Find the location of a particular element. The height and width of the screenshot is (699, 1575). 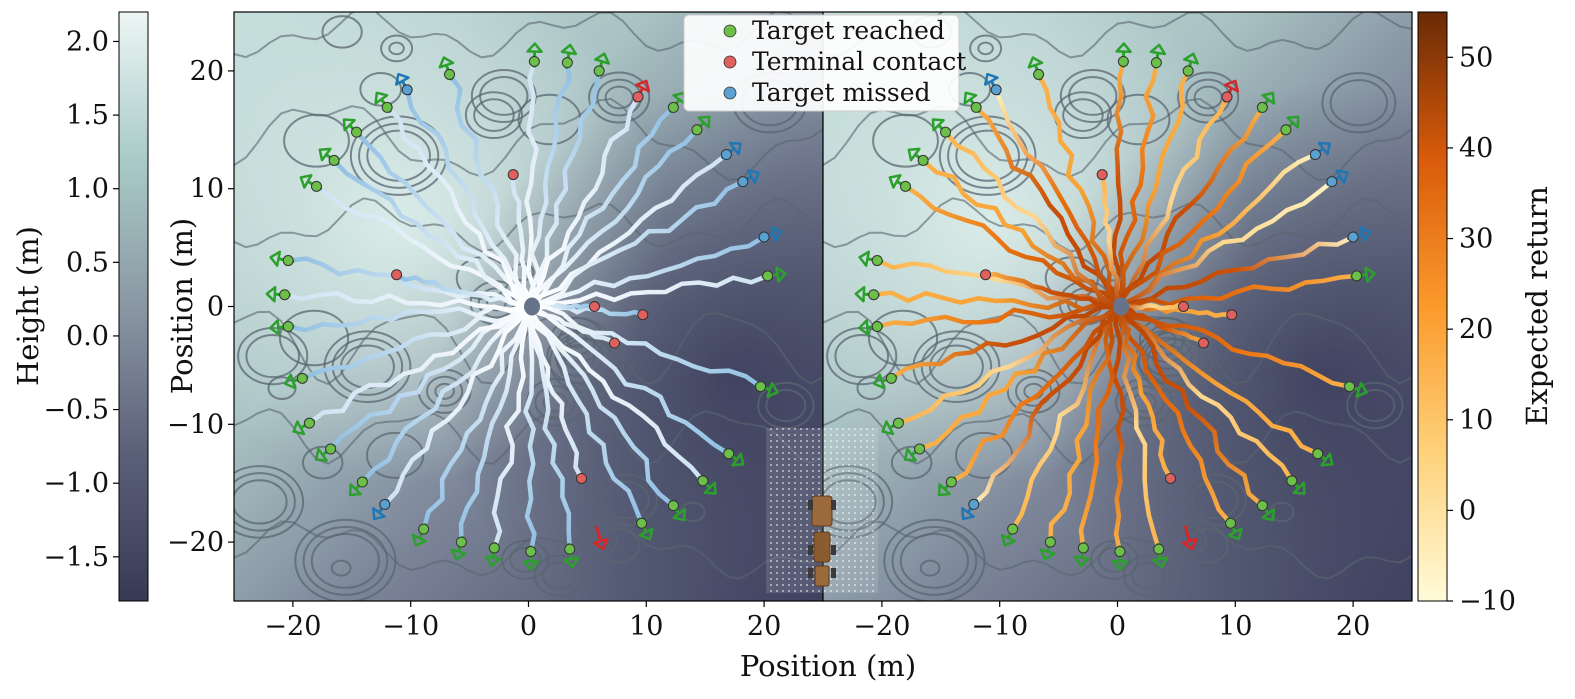

y-tick-label: 0 is located at coordinates (215, 307).